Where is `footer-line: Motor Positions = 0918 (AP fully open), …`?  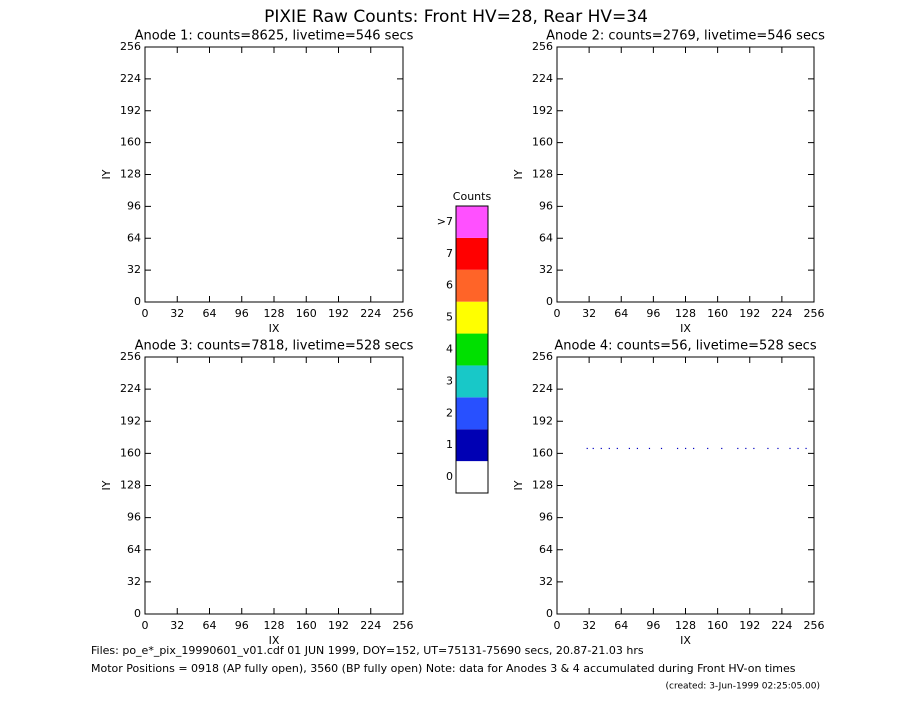
footer-line: Motor Positions = 0918 (AP fully open), … is located at coordinates (443, 668).